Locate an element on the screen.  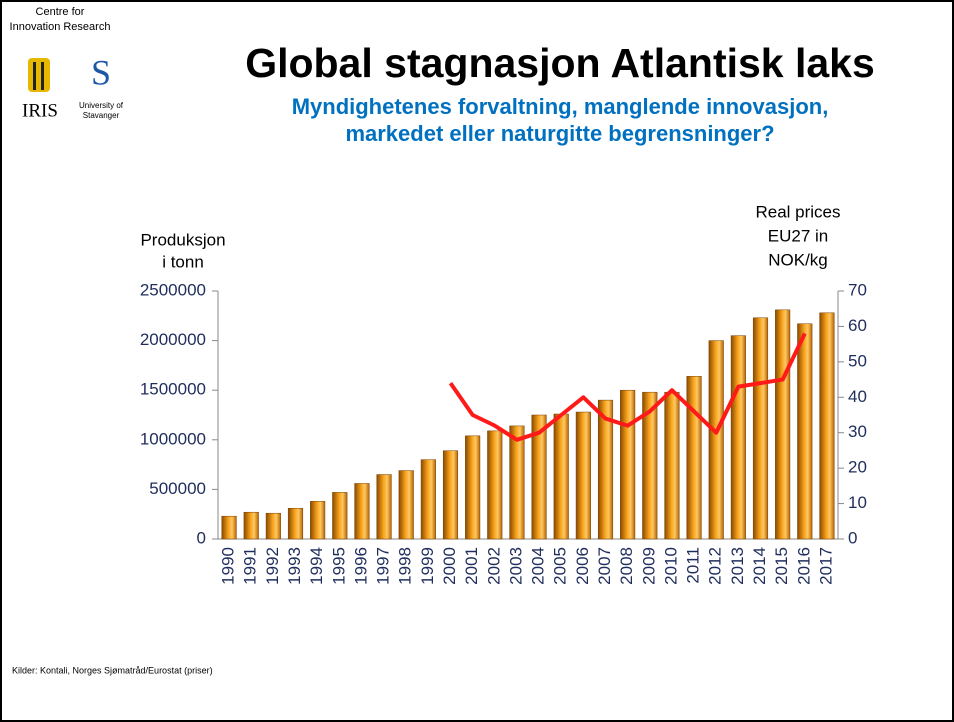
x-tick-label: 2017 is located at coordinates (825, 566).